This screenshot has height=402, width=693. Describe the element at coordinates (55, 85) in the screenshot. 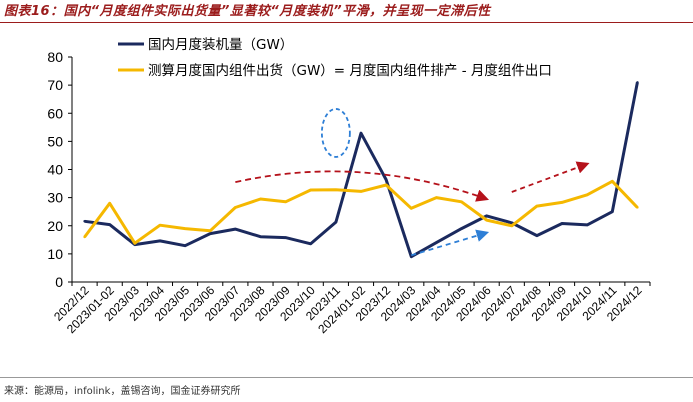

I see `y-tick-label: 70` at that location.